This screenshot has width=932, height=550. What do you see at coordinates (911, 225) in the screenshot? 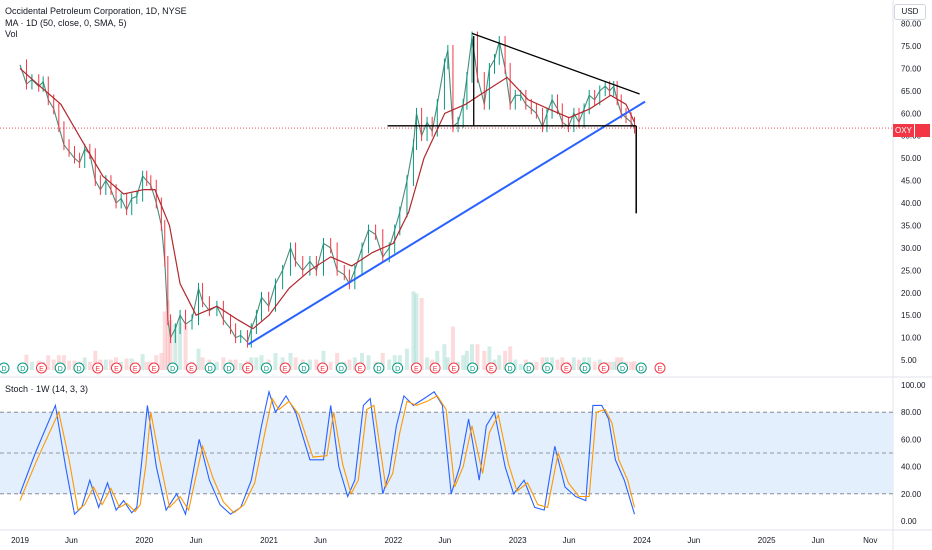
I see `price-tick-label: 35.00` at bounding box center [911, 225].